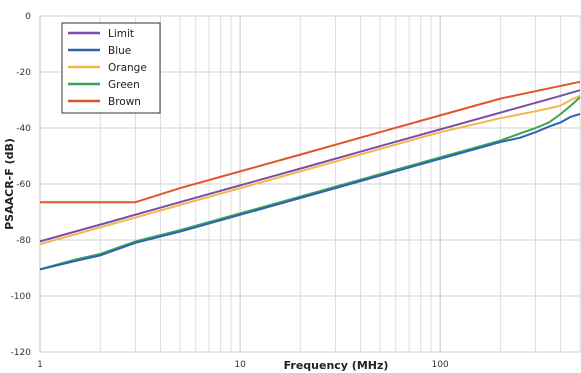 The width and height of the screenshot is (581, 373). What do you see at coordinates (9, 184) in the screenshot?
I see `y-axis-title: PSAACR-F (dB)` at bounding box center [9, 184].